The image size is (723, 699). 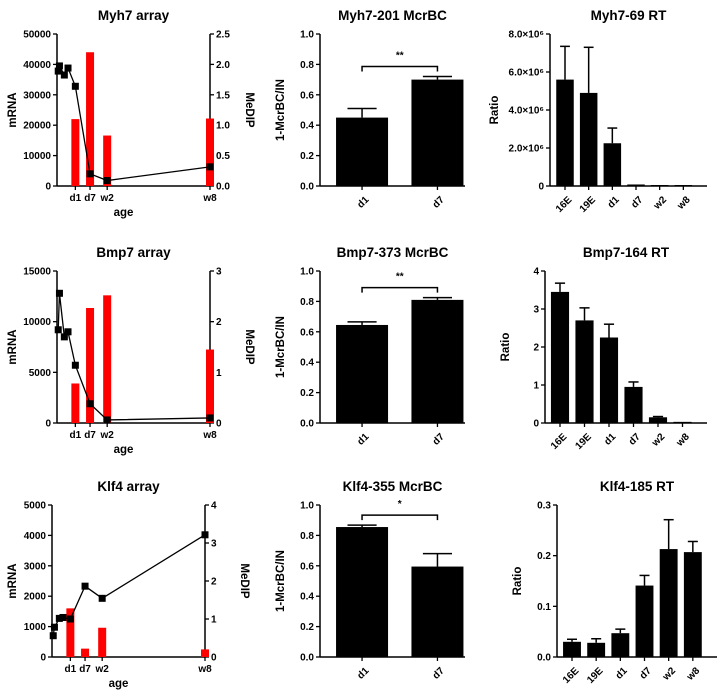 What do you see at coordinates (219, 322) in the screenshot?
I see `y2-tick-label: 2` at bounding box center [219, 322].